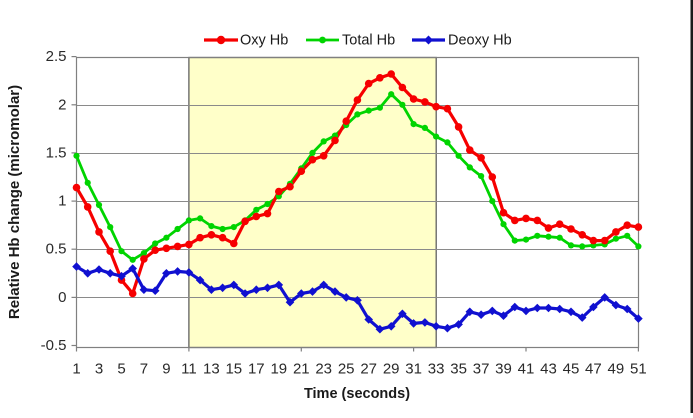 The width and height of the screenshot is (693, 418). Describe the element at coordinates (56, 56) in the screenshot. I see `svg-text: 2.5` at that location.